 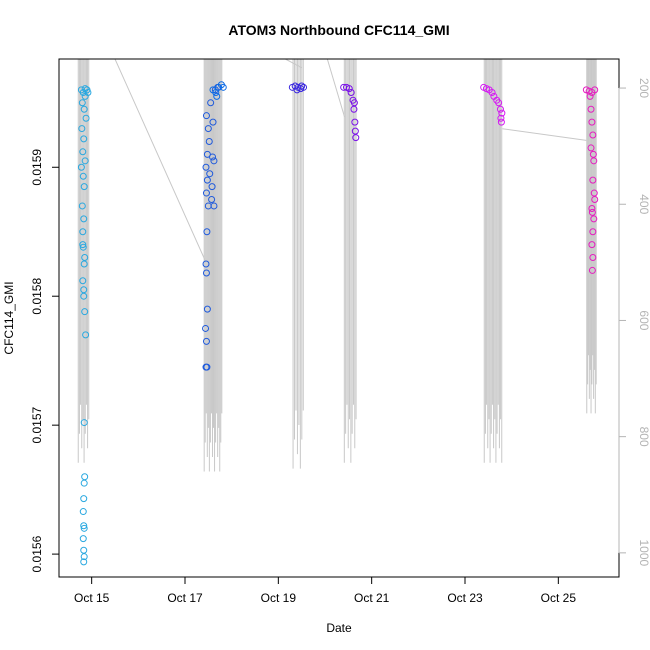 I want to click on chart-title: ATOM3 Northbound CFC114_GMI, so click(x=338, y=30).